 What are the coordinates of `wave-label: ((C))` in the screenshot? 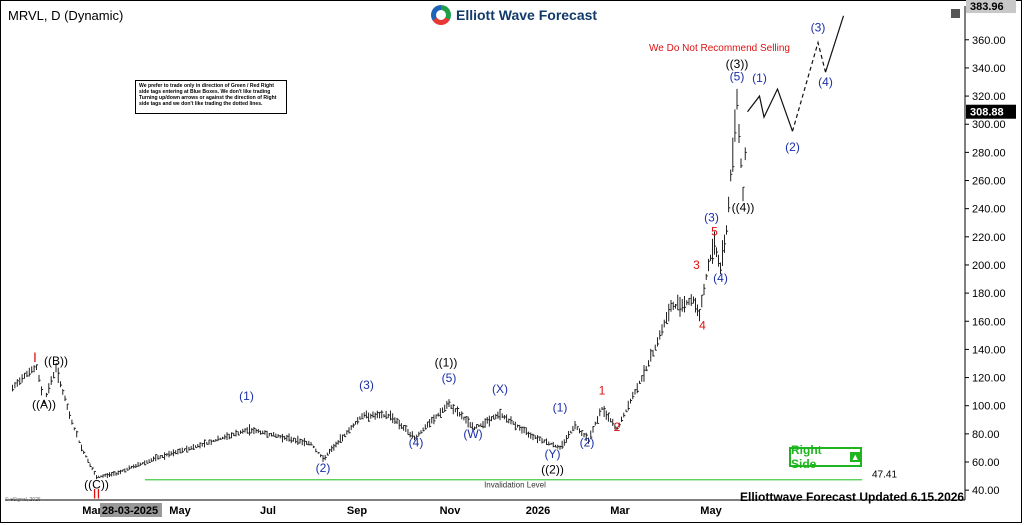 It's located at (96, 485).